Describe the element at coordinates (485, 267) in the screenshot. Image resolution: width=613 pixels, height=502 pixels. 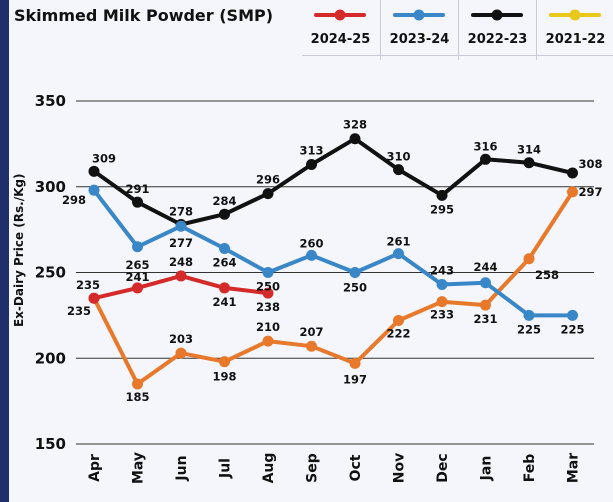
I see `data-label: 244` at that location.